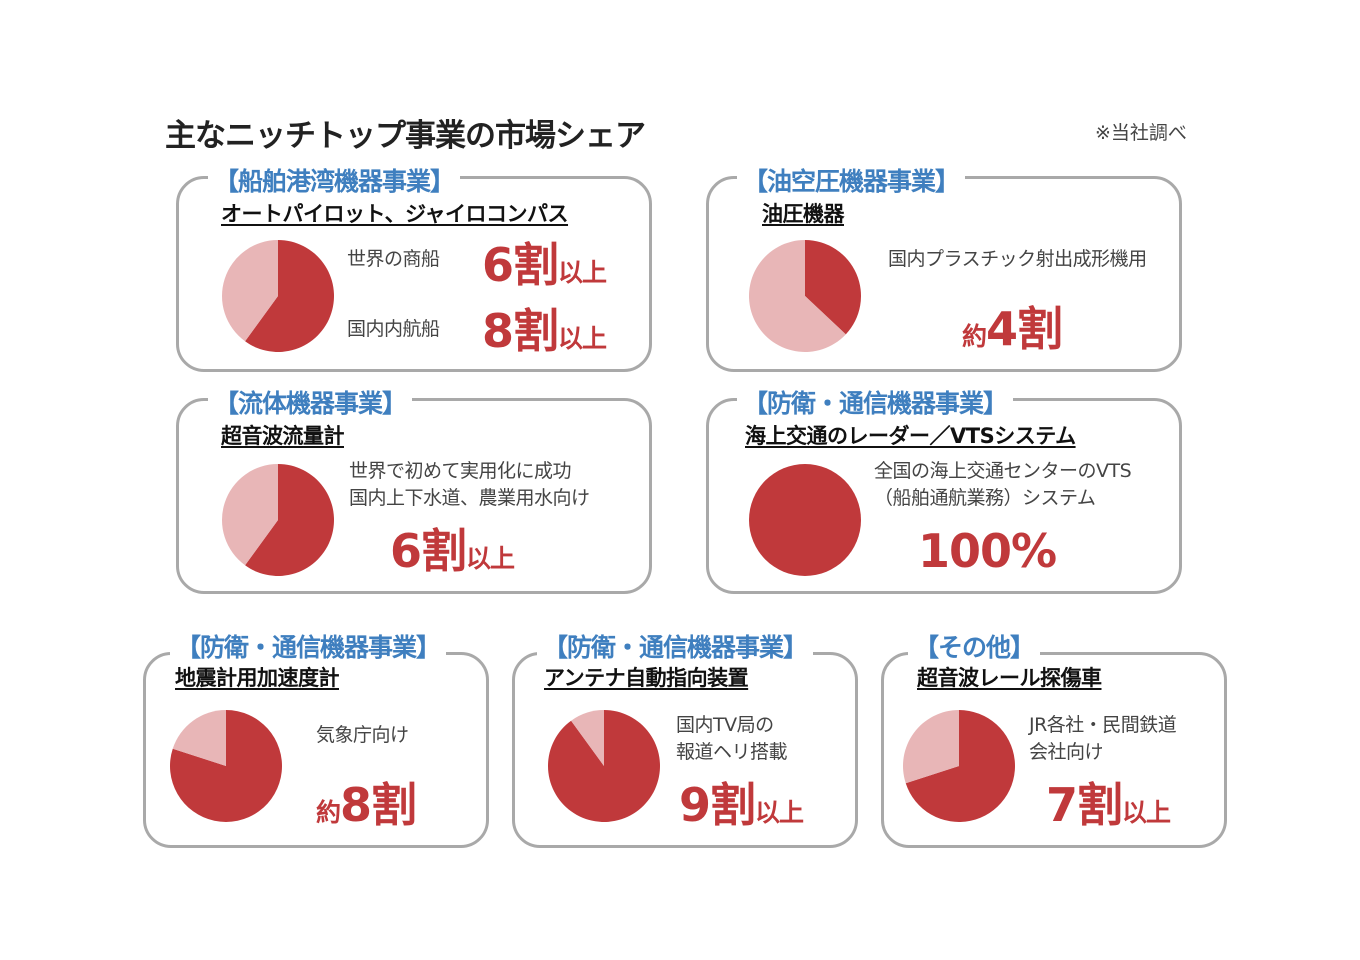 This screenshot has width=1360, height=960. What do you see at coordinates (469, 498) in the screenshot?
I see `description: 国内上下水道、農業用水向け` at bounding box center [469, 498].